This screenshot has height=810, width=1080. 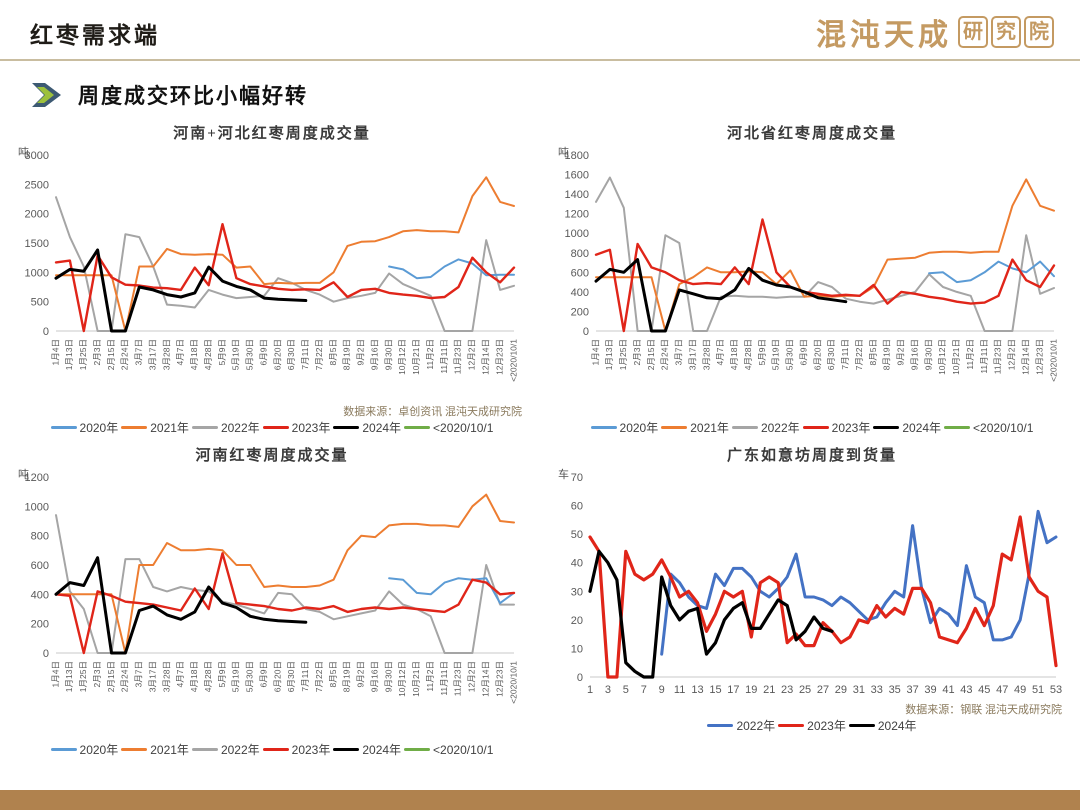 I want to click on series-line-2021年, so click(x=285, y=573).